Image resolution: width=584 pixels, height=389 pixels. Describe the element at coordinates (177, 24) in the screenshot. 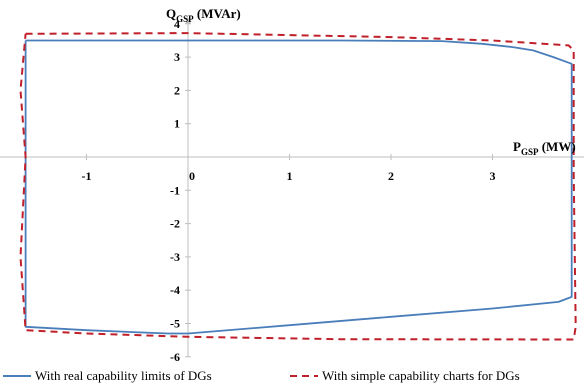

I see `y-tick-label: 4` at that location.